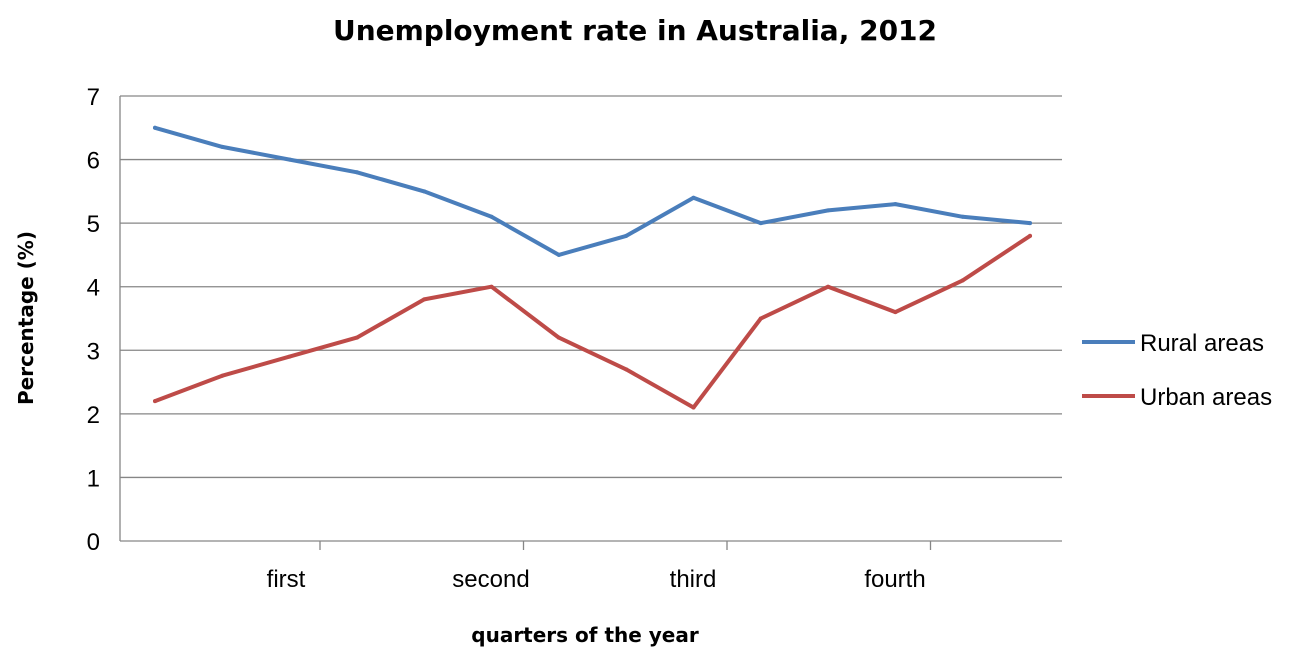  I want to click on y-tick-label: 0, so click(93, 542).